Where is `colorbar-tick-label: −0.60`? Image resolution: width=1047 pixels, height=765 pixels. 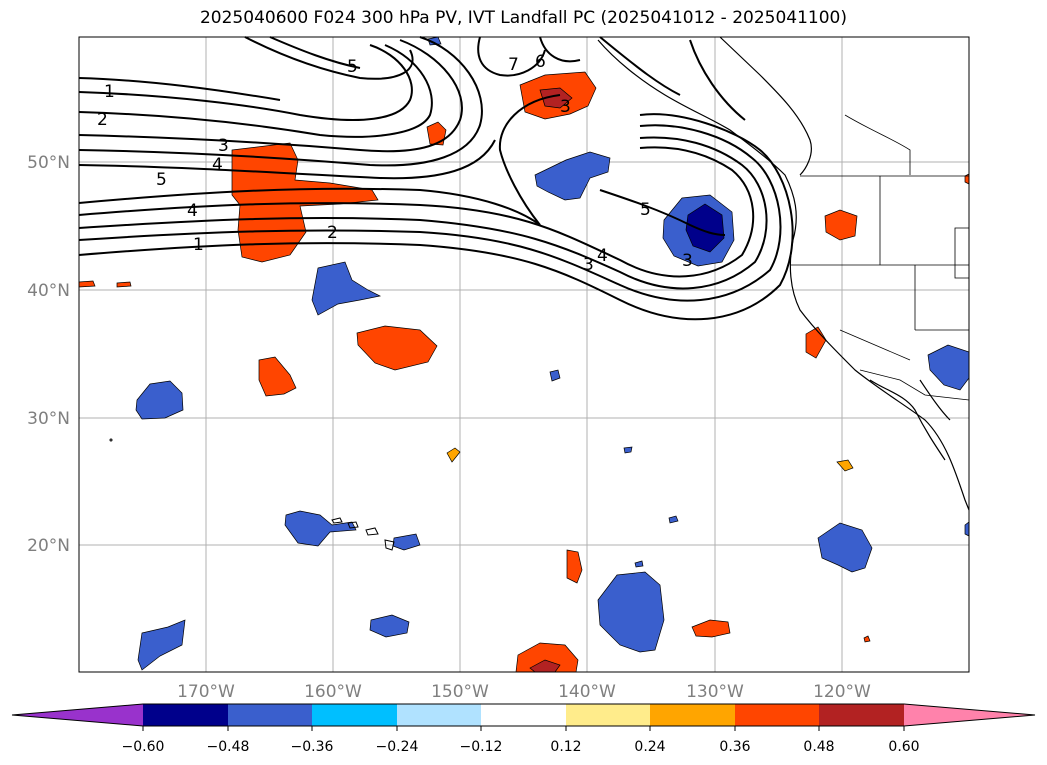 colorbar-tick-label: −0.60 is located at coordinates (143, 747).